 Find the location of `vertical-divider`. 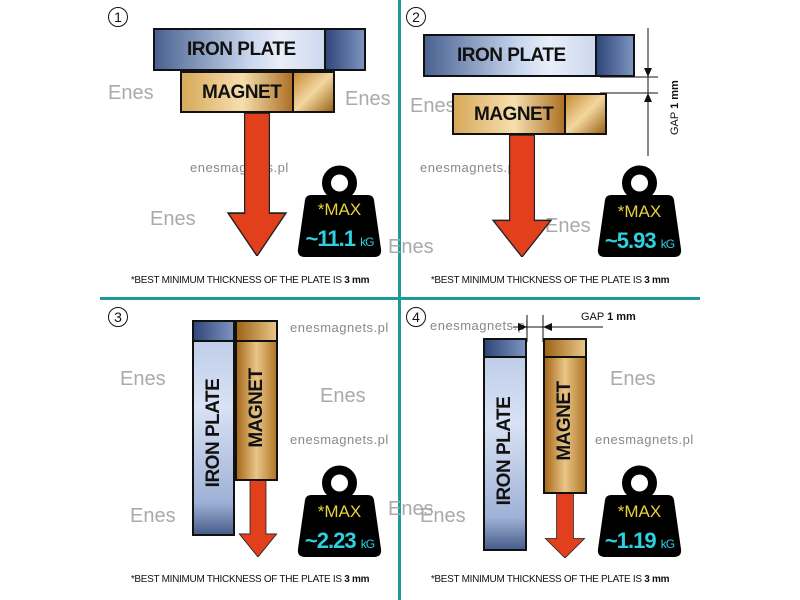

vertical-divider is located at coordinates (399, 300).